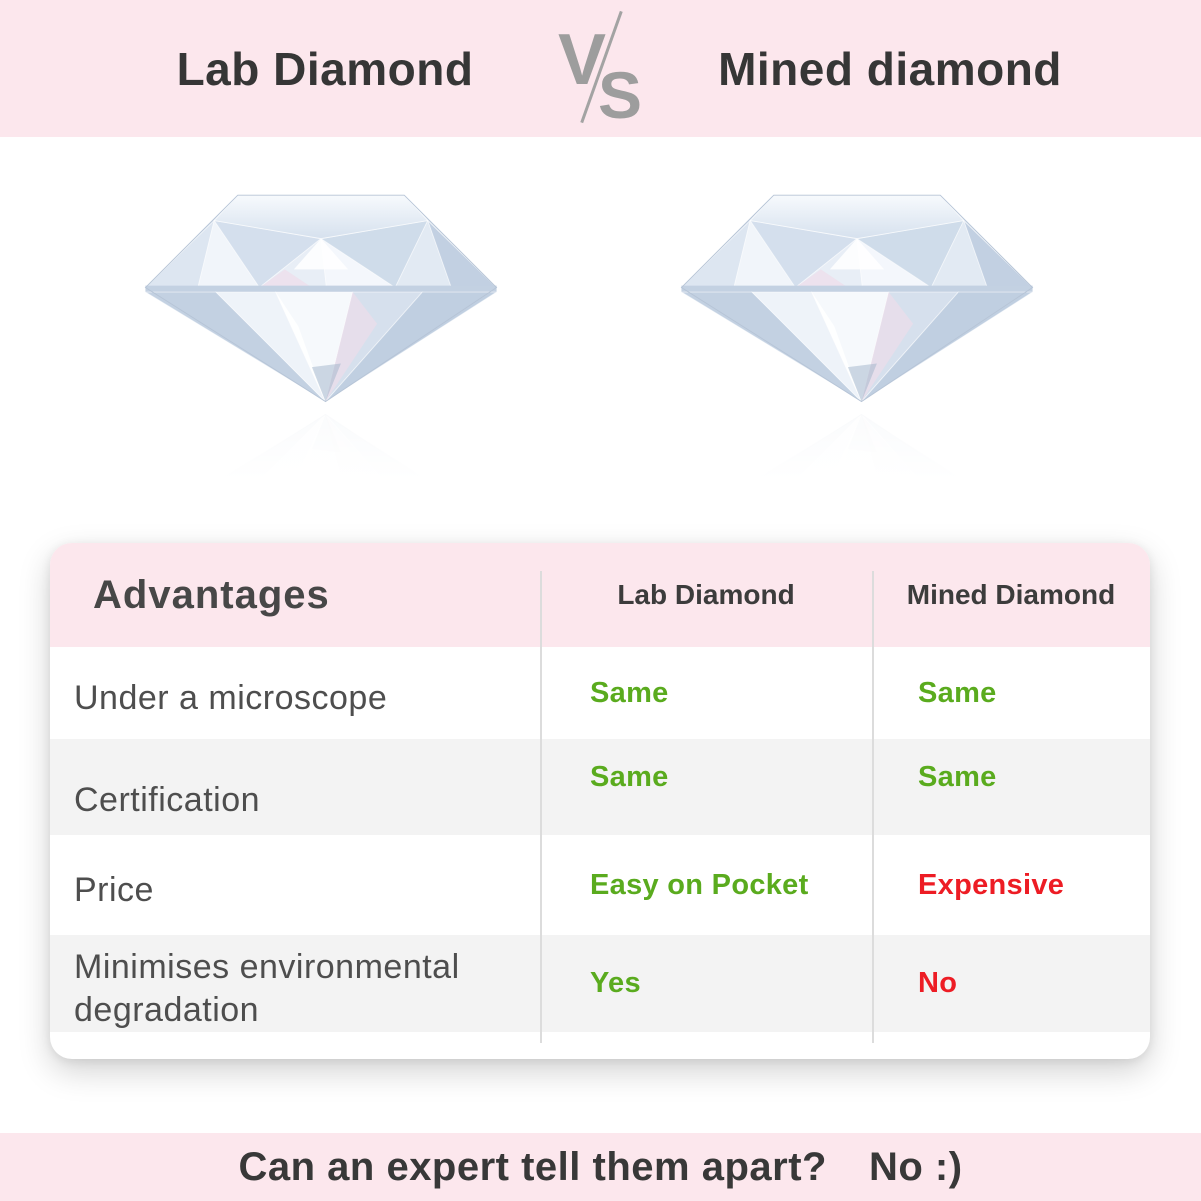 The height and width of the screenshot is (1201, 1201). I want to click on top-banner: Lab Diamond V S Mined diamond, so click(600, 68).